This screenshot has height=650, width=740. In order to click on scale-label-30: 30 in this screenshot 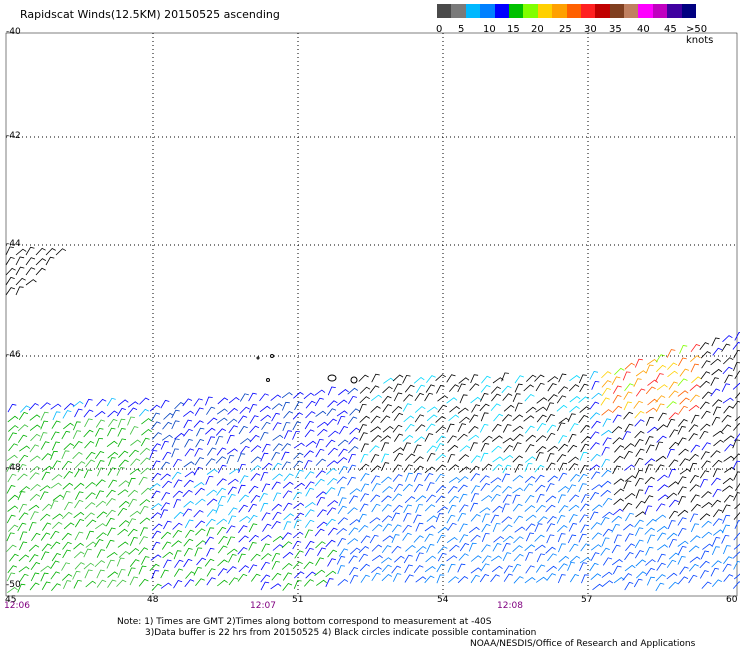, I will do `click(590, 29)`.